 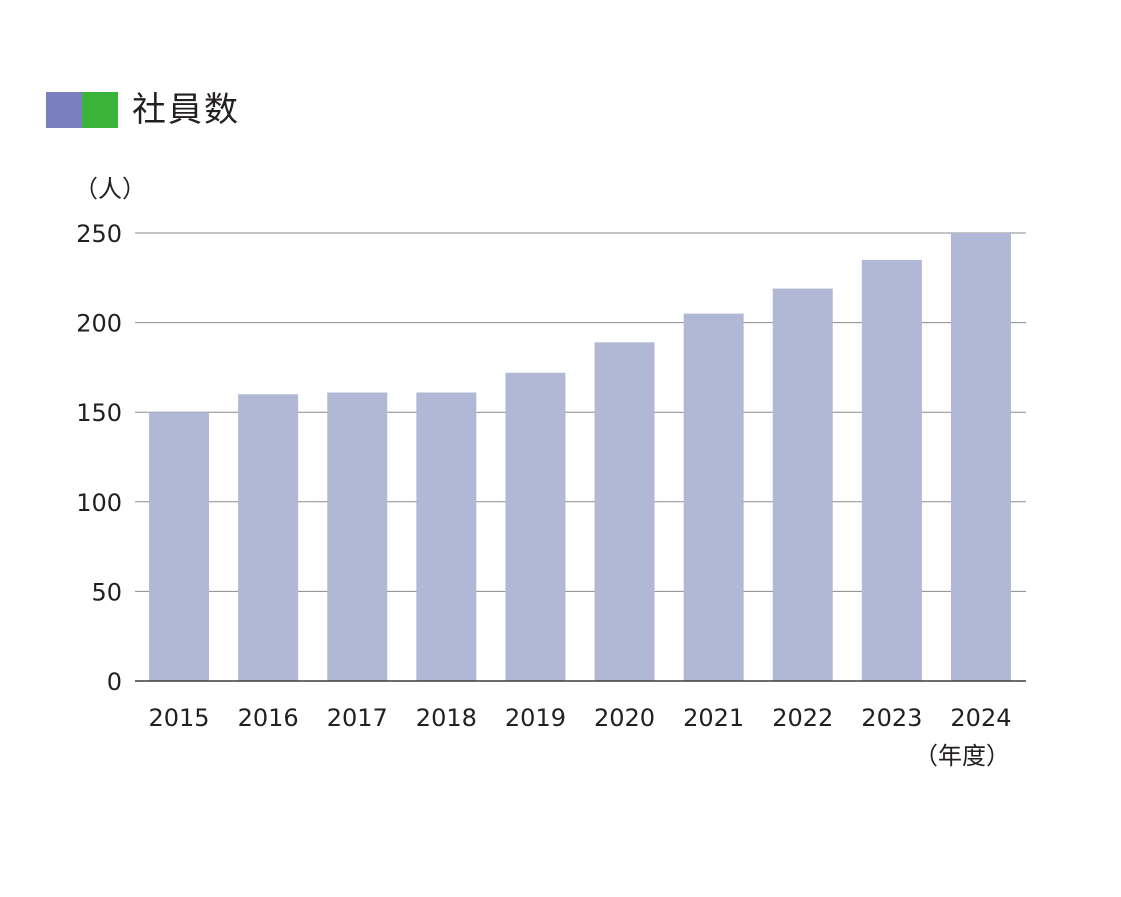 What do you see at coordinates (535, 526) in the screenshot?
I see `bar-2019` at bounding box center [535, 526].